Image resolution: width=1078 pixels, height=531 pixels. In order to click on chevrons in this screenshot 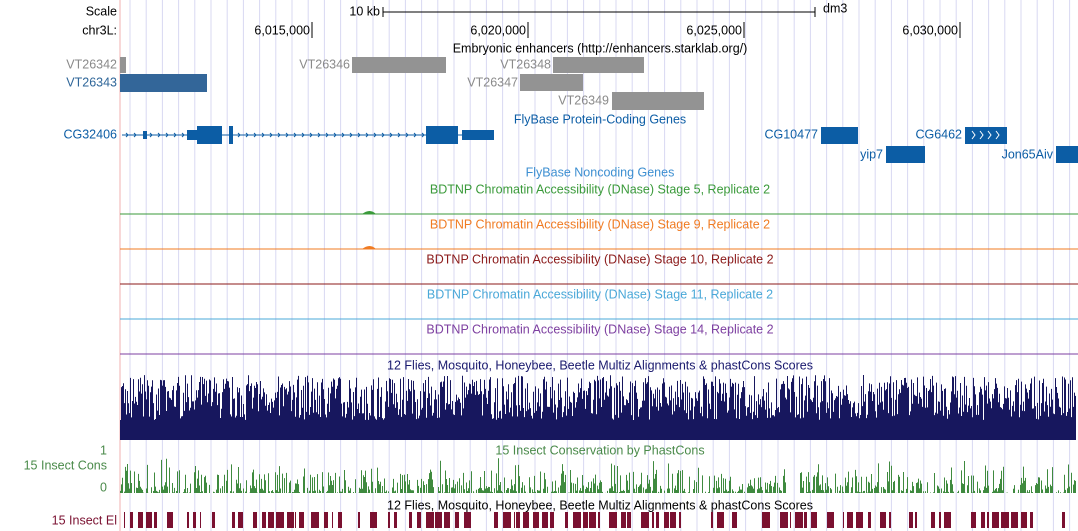, I will do `click(275, 135)`.